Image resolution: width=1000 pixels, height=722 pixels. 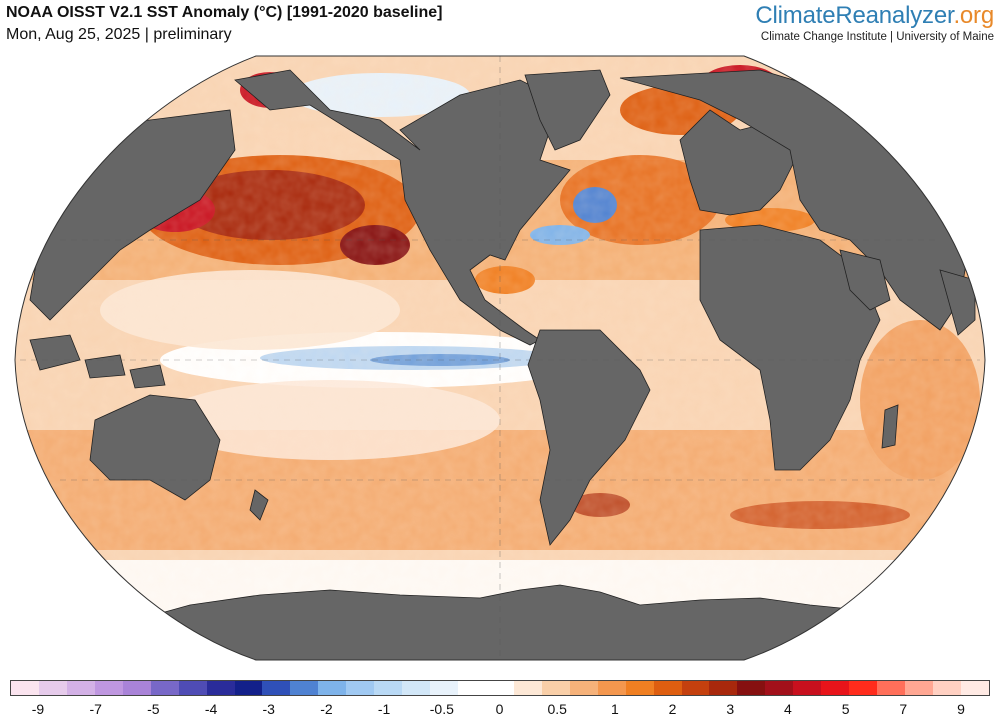 I want to click on brand-logo: ClimateReanalyzer.org, so click(x=874, y=16).